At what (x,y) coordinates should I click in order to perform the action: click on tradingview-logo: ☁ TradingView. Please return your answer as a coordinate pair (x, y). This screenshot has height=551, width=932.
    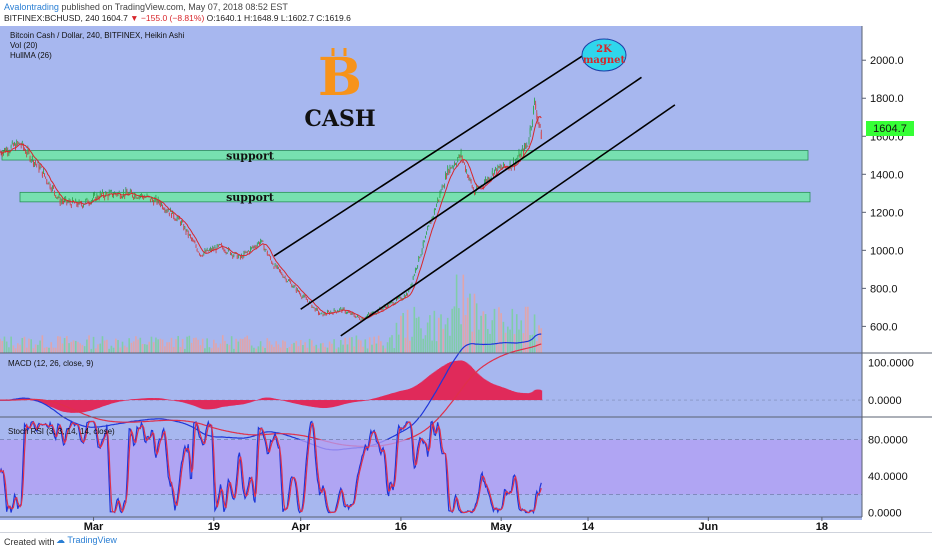
    Looking at the image, I should click on (86, 540).